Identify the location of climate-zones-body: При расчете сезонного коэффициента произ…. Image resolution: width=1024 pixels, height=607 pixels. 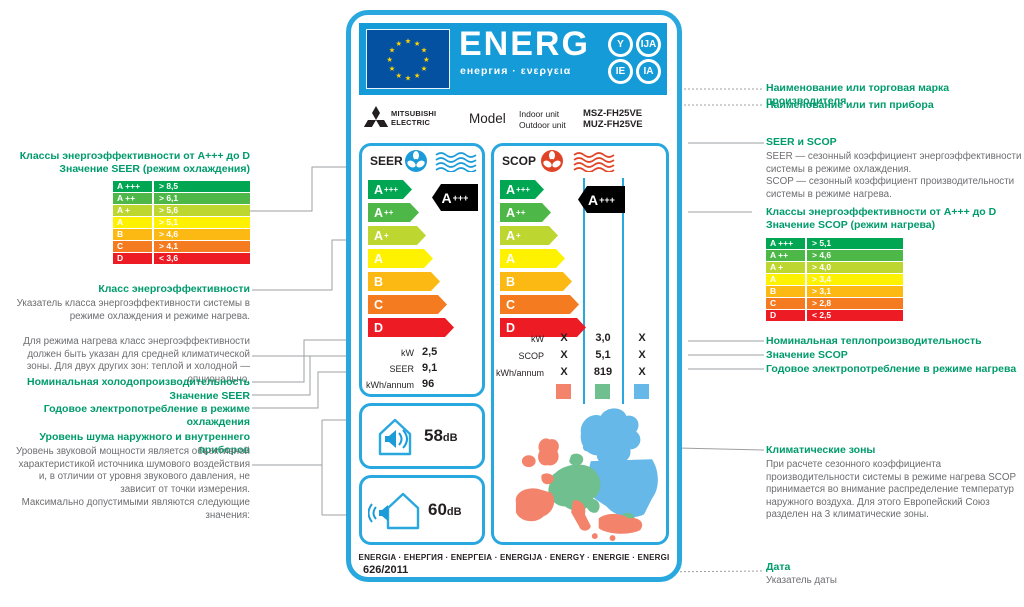
(891, 489).